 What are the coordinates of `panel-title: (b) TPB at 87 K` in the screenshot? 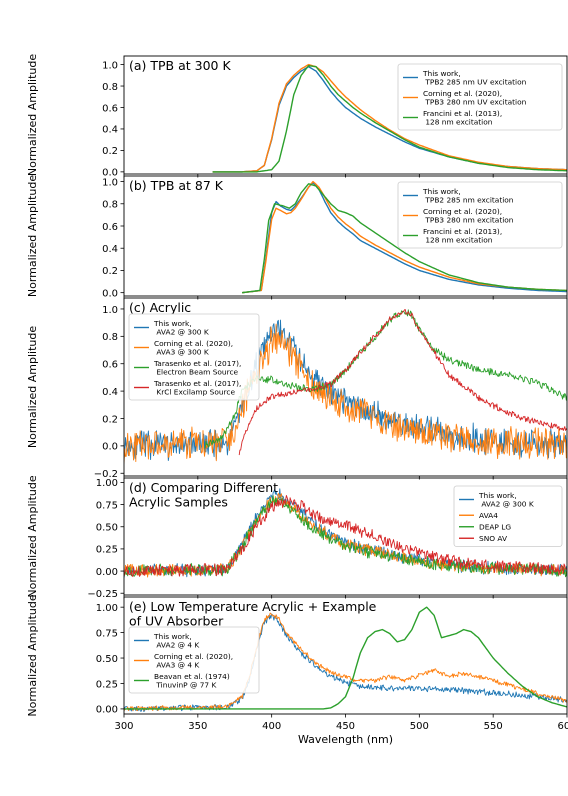 It's located at (176, 185).